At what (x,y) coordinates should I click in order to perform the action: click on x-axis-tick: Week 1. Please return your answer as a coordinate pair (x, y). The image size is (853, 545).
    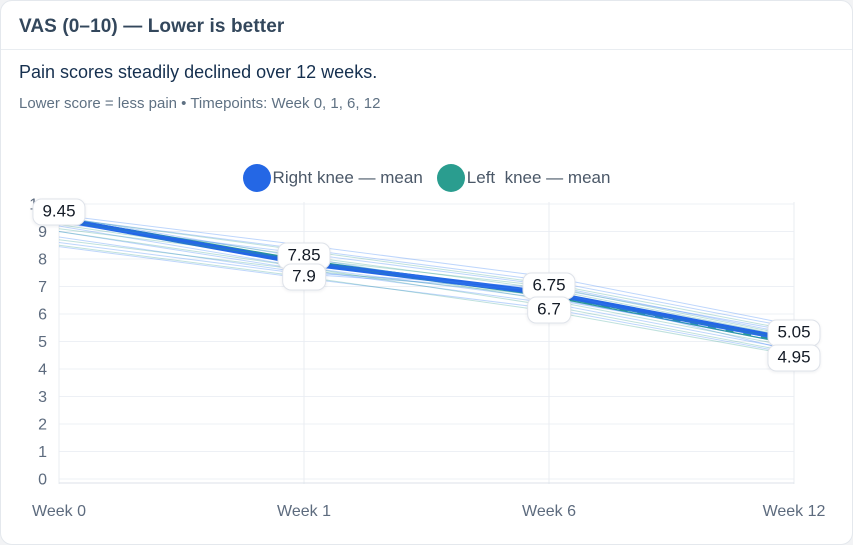
    Looking at the image, I should click on (304, 511).